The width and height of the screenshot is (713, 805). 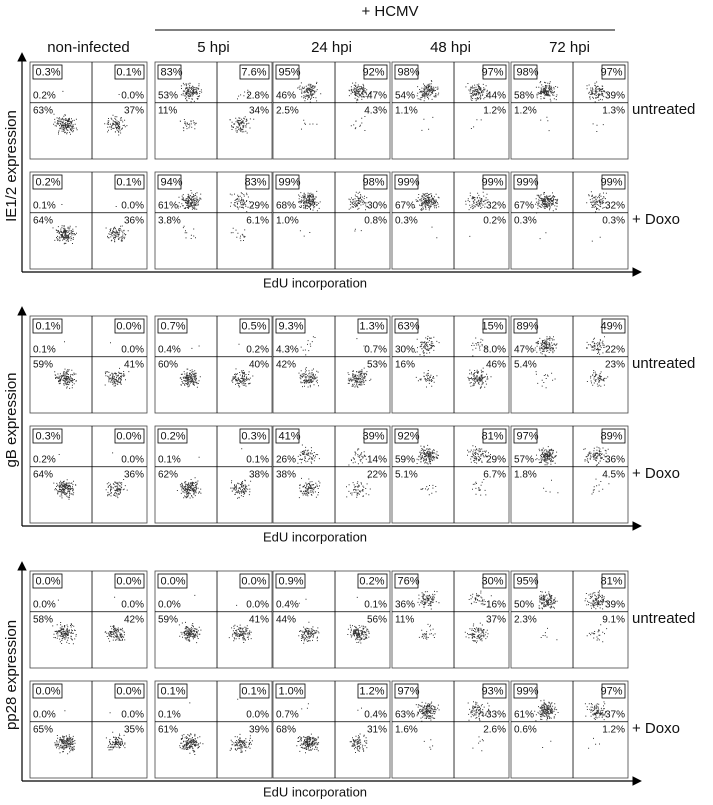 What do you see at coordinates (450, 364) in the screenshot?
I see `facs-panel: 63% 15% 30% 8.0% 16% 46%` at bounding box center [450, 364].